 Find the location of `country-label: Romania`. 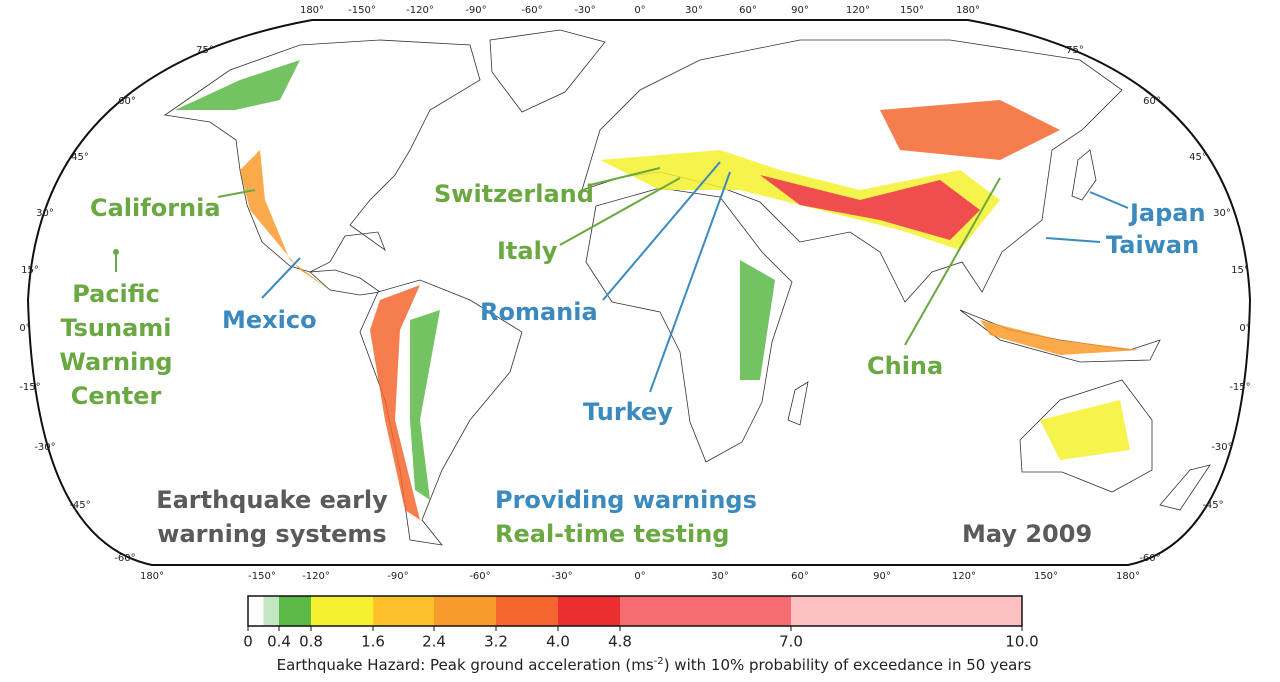

country-label: Romania is located at coordinates (539, 312).